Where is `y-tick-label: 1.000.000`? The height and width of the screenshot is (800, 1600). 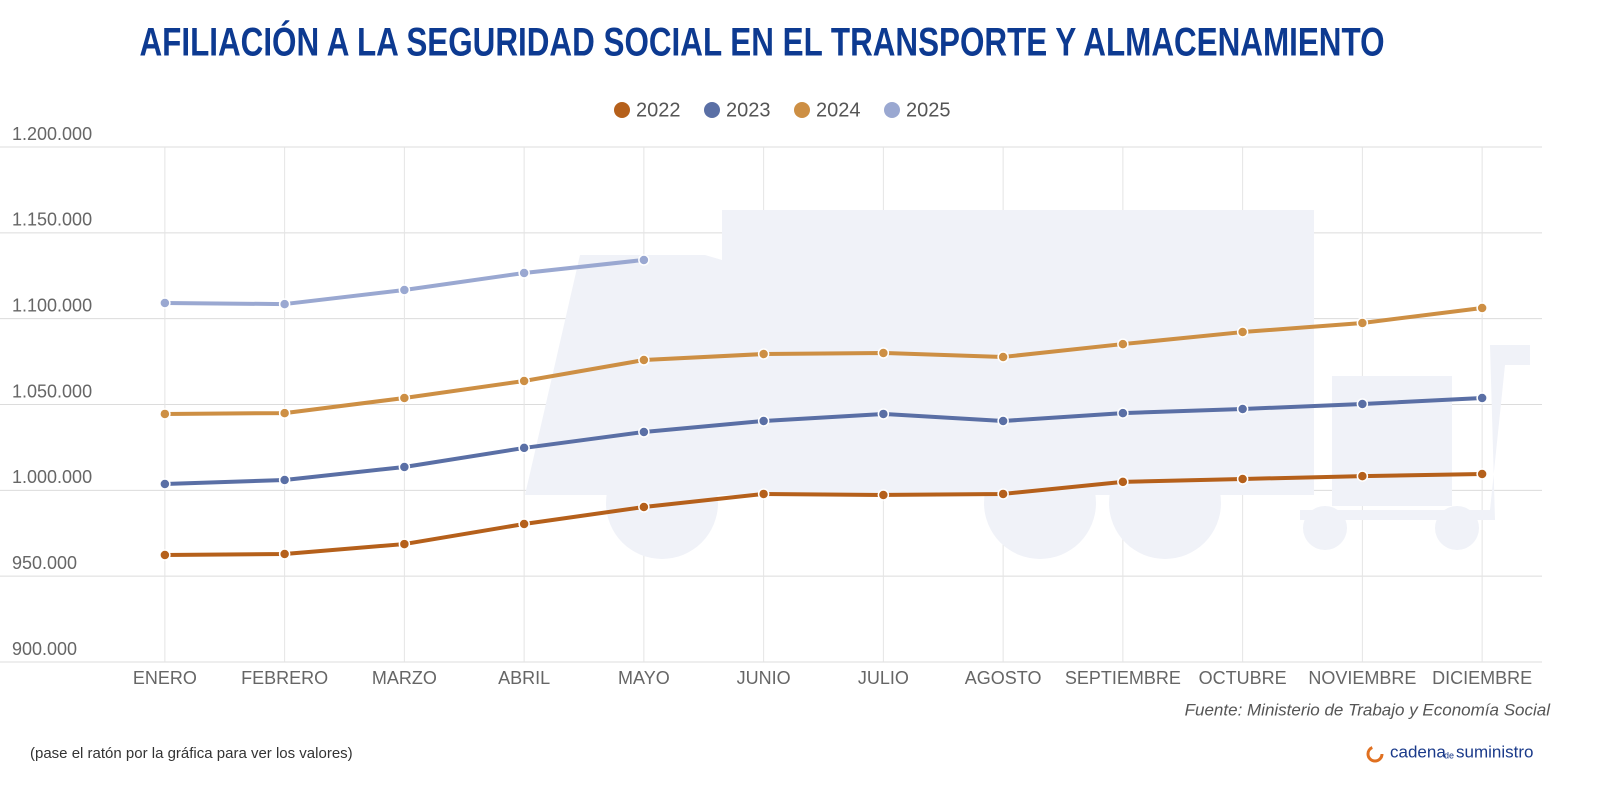 y-tick-label: 1.000.000 is located at coordinates (52, 477).